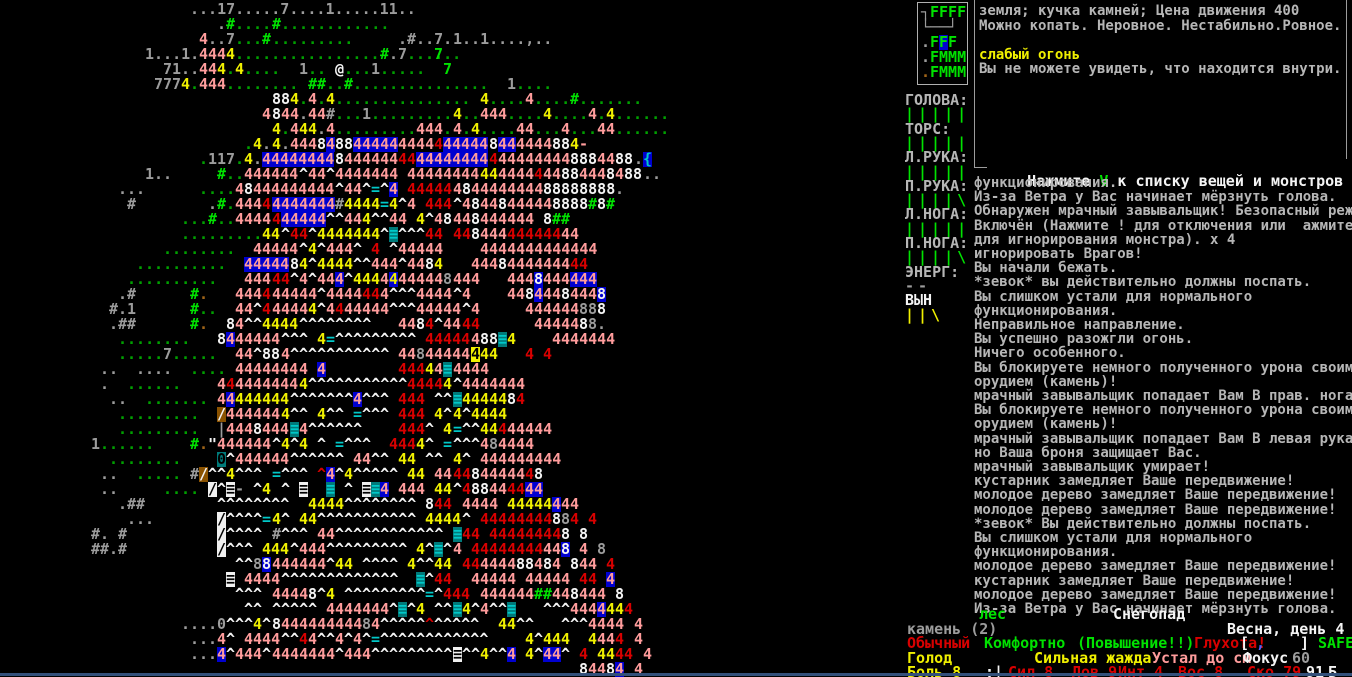  What do you see at coordinates (503, 39) in the screenshot?
I see `map-glyph-run: 1..1....,..` at bounding box center [503, 39].